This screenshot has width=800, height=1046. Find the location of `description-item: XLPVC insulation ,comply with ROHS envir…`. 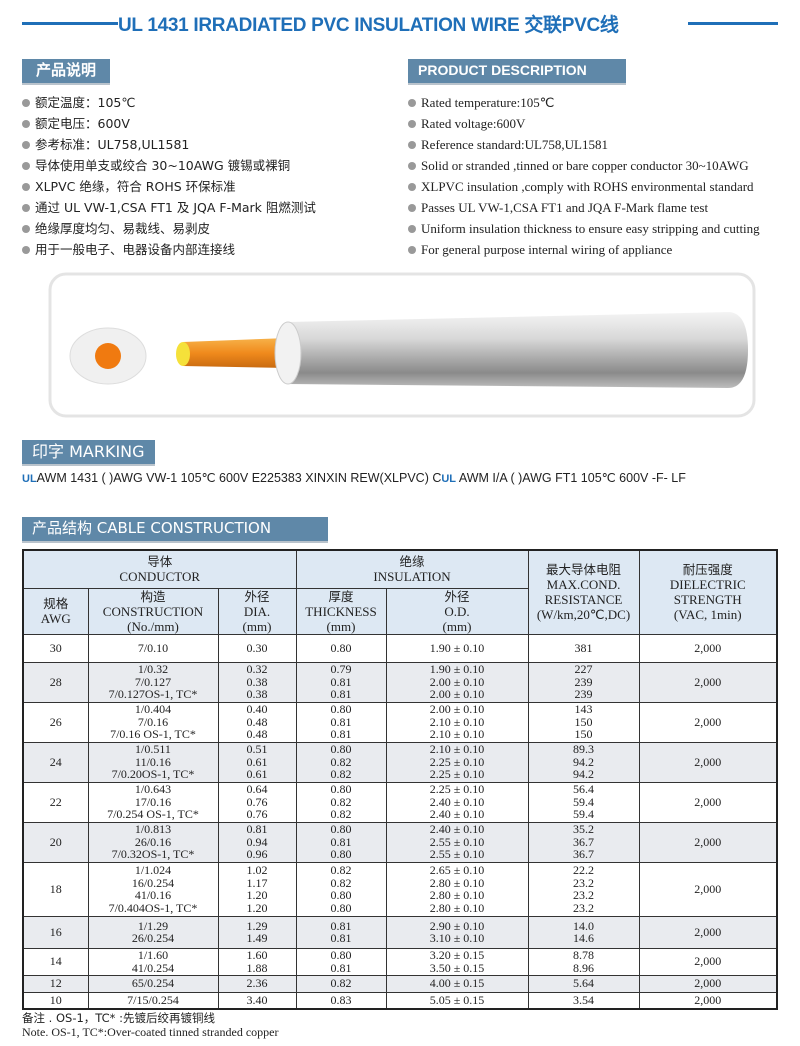

description-item: XLPVC insulation ,comply with ROHS envir… is located at coordinates (584, 186).